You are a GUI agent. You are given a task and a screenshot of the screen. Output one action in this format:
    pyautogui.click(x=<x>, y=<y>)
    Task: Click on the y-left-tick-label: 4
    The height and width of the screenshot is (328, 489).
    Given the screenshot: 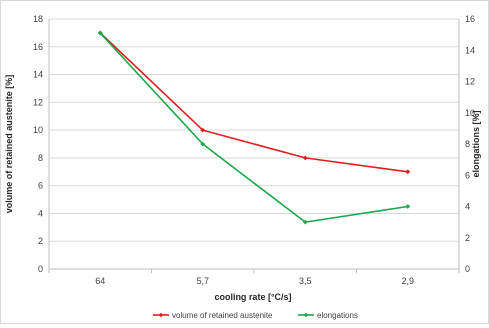 What is the action you would take?
    pyautogui.click(x=40, y=213)
    